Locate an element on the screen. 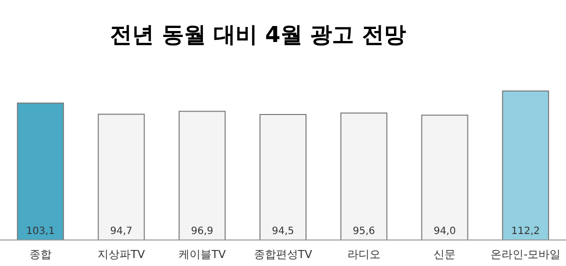  chart-title: 전년 동월 대비 4월 광고 전망 is located at coordinates (258, 35).